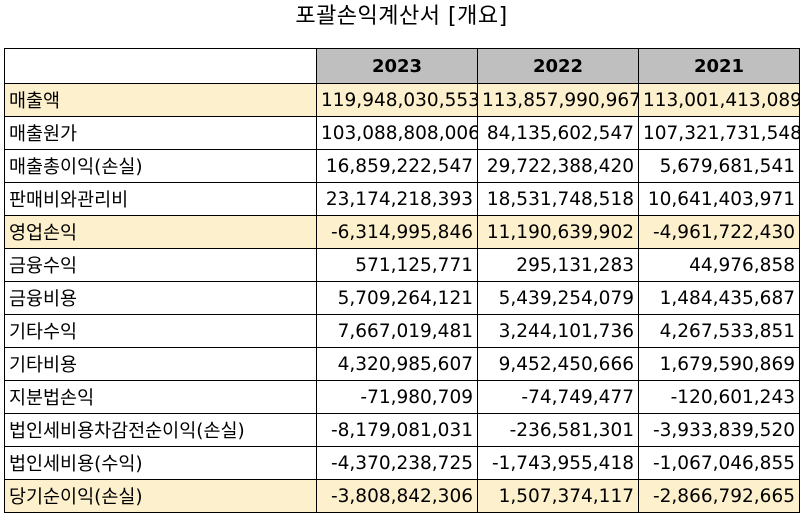 The image size is (803, 530). What do you see at coordinates (719, 496) in the screenshot?
I see `value-cell-2021: -2,866,792,665` at bounding box center [719, 496].